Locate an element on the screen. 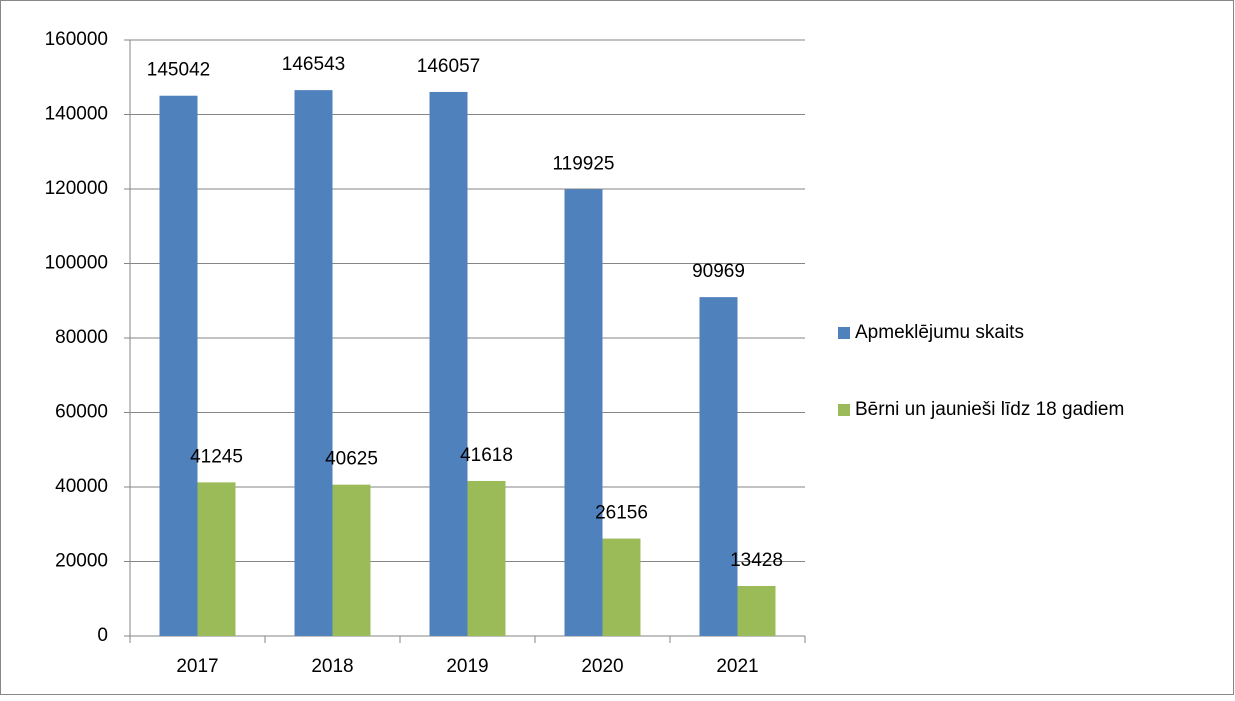 This screenshot has width=1235, height=701. legend-label: Bērni un jaunieši līdz 18 gadiem is located at coordinates (989, 409).